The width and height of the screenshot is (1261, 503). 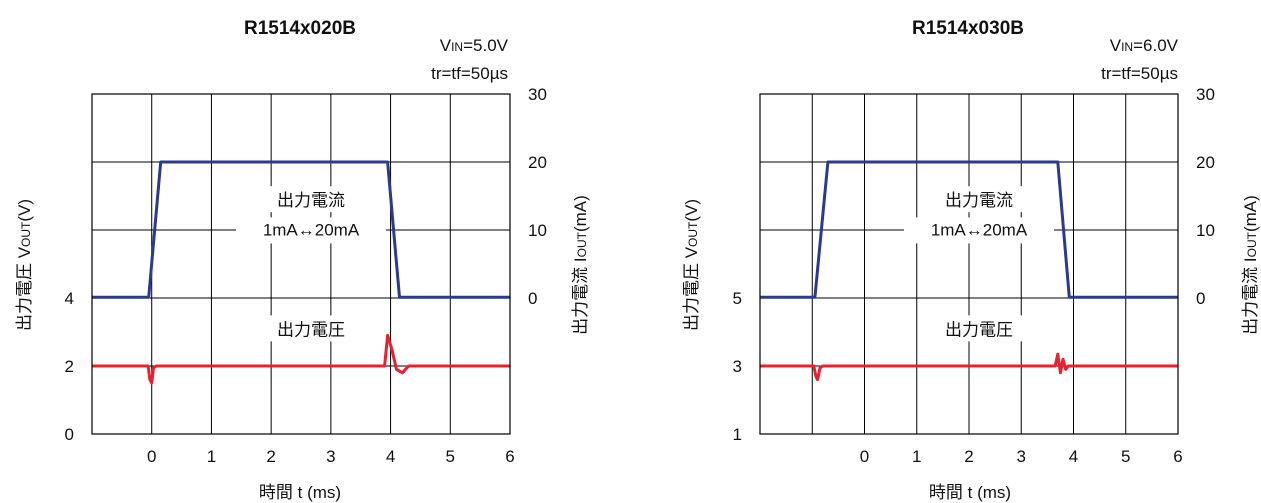 What do you see at coordinates (300, 492) in the screenshot?
I see `x-axis-label-1: 時間 t (ms)` at bounding box center [300, 492].